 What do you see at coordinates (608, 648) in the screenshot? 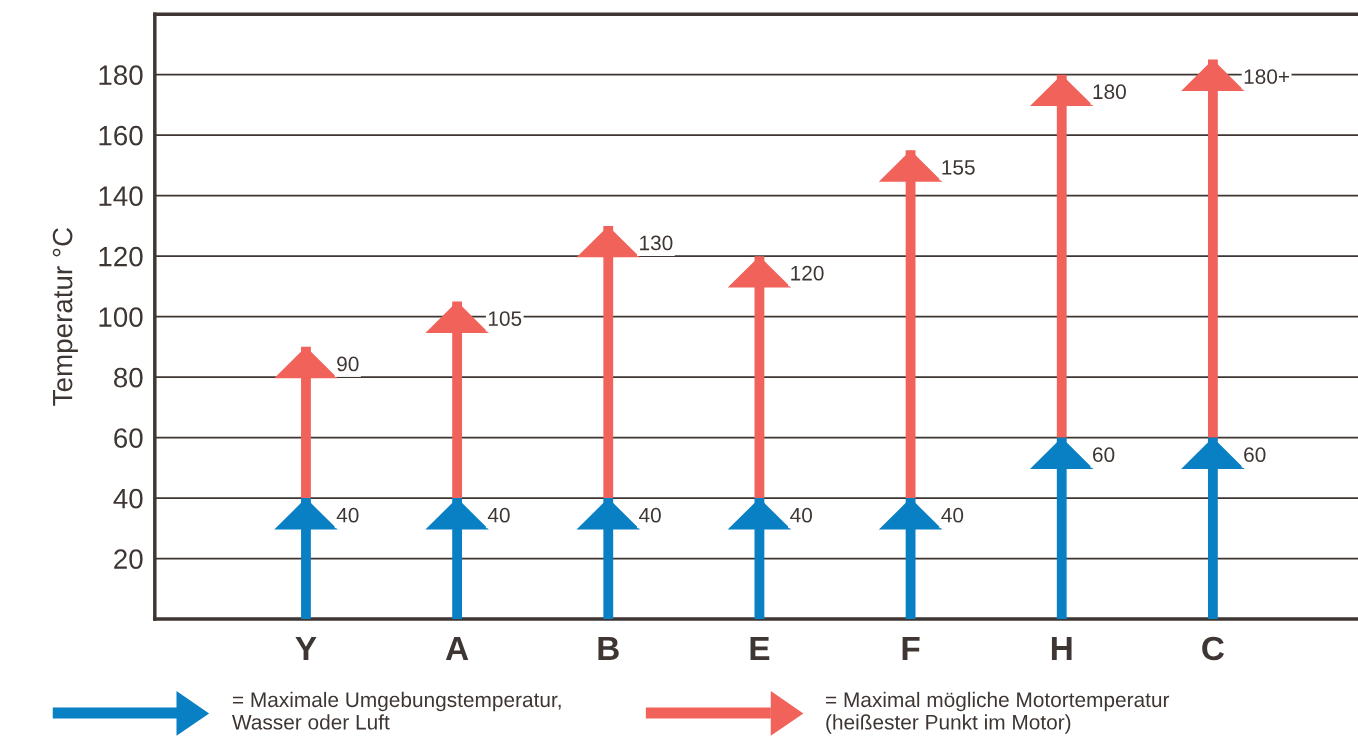
I see `x-tick-label: B` at bounding box center [608, 648].